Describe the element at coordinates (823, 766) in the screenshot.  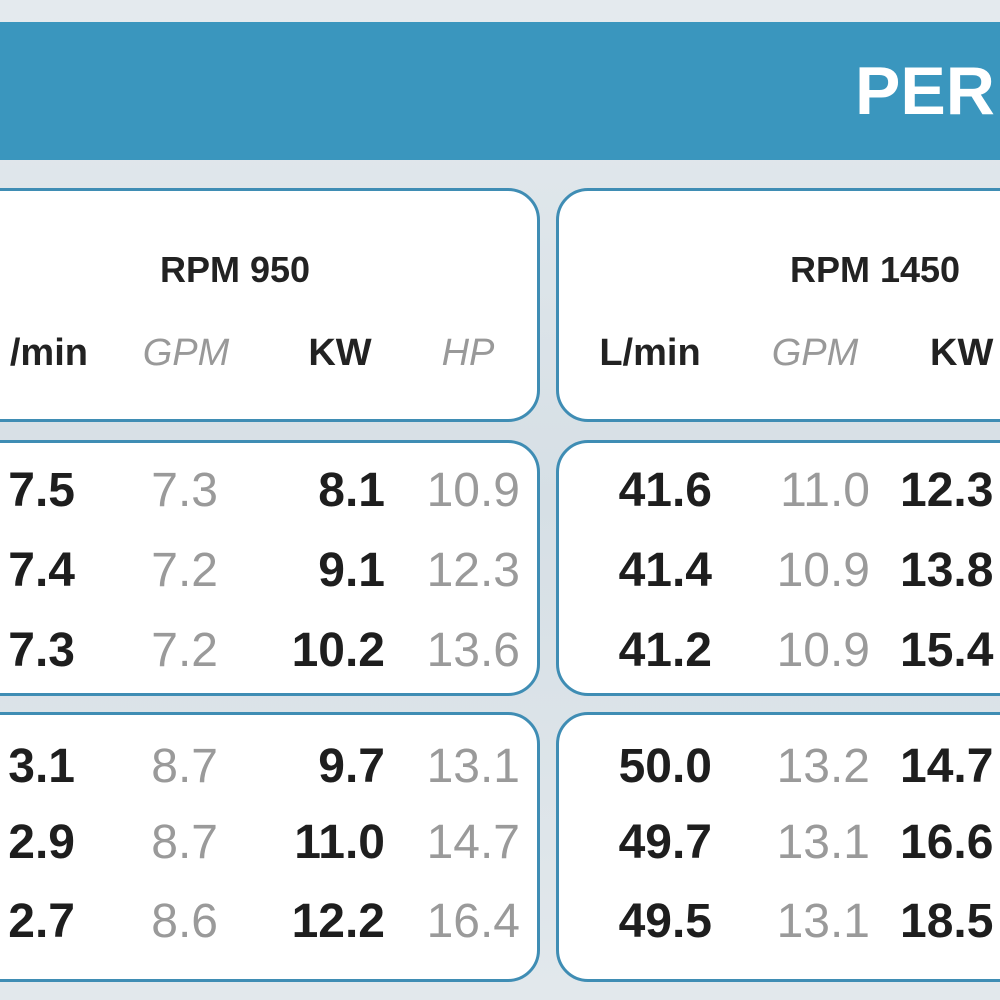
I see `cell: 13.2` at that location.